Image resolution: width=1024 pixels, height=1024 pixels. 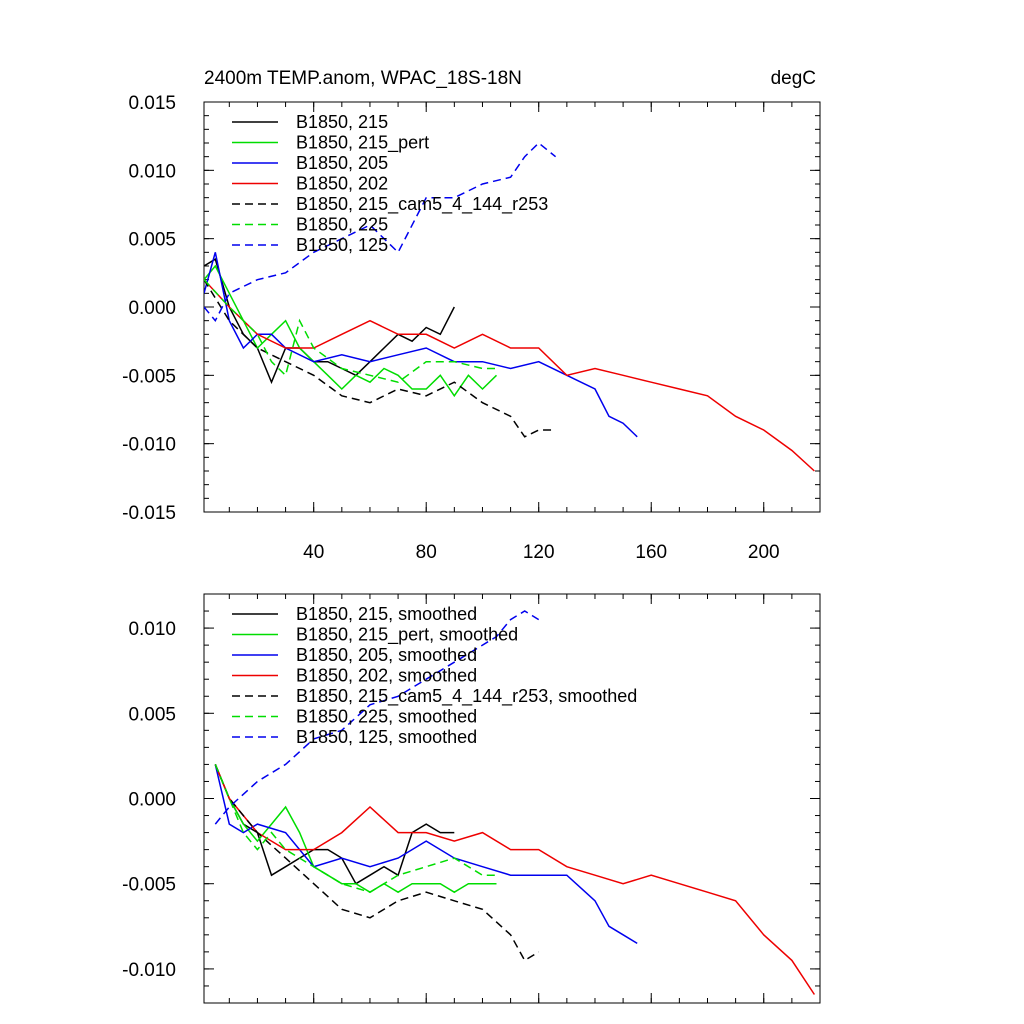 What do you see at coordinates (386, 737) in the screenshot?
I see `legend-label: B1850, 125, smoothed` at bounding box center [386, 737].